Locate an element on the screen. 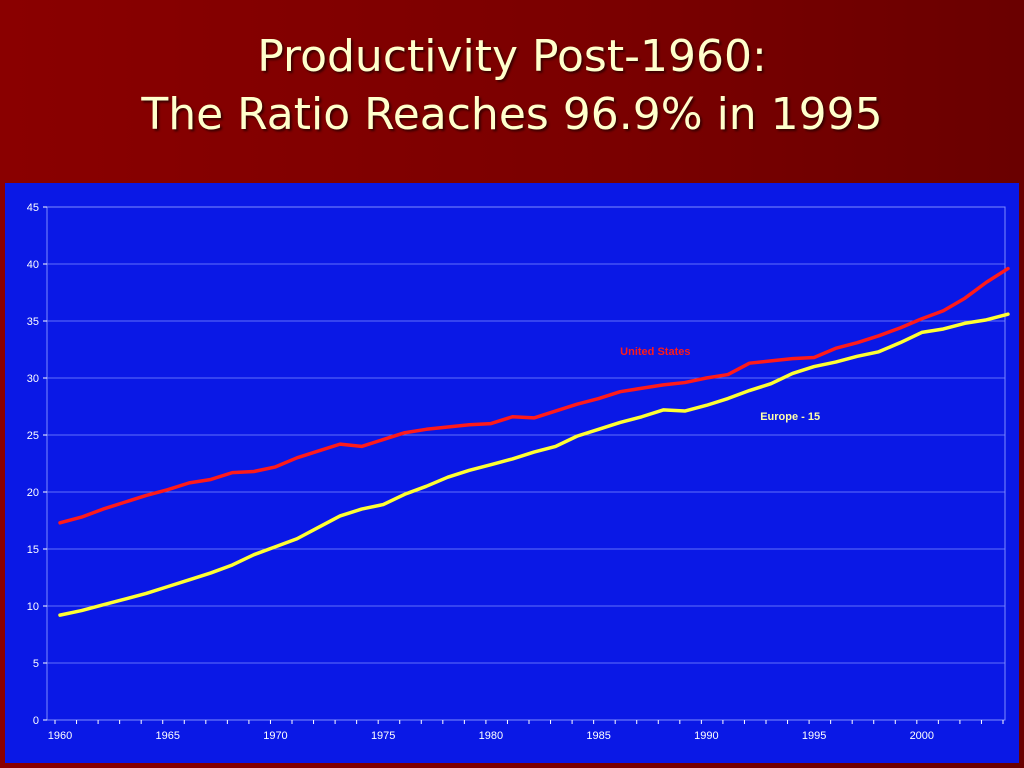 This screenshot has width=1024, height=768. y-tick-label: 45 is located at coordinates (33, 208).